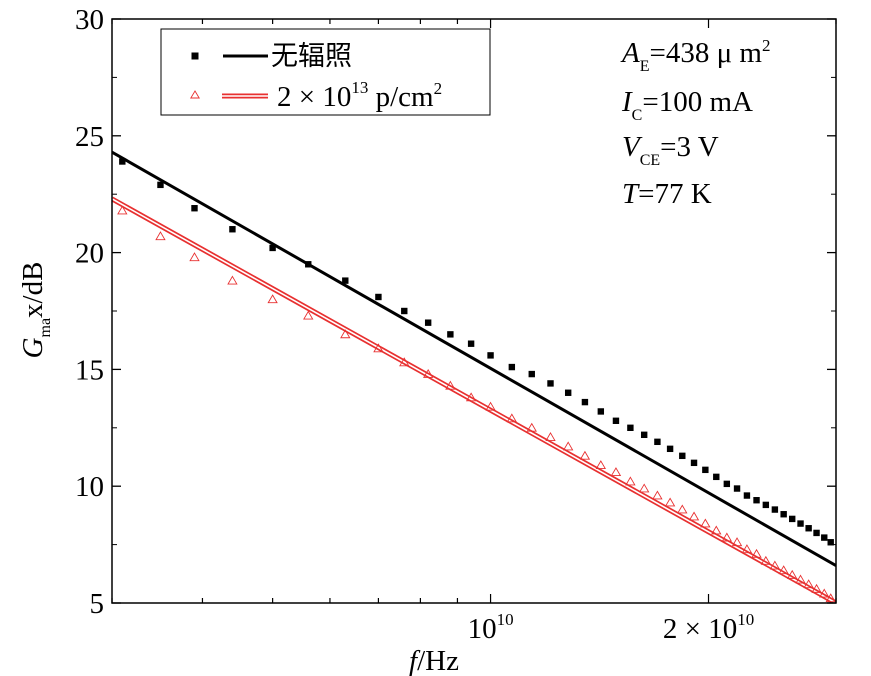  I want to click on legend-label-2: 2 × 1013 p/cm2, so click(359, 95).